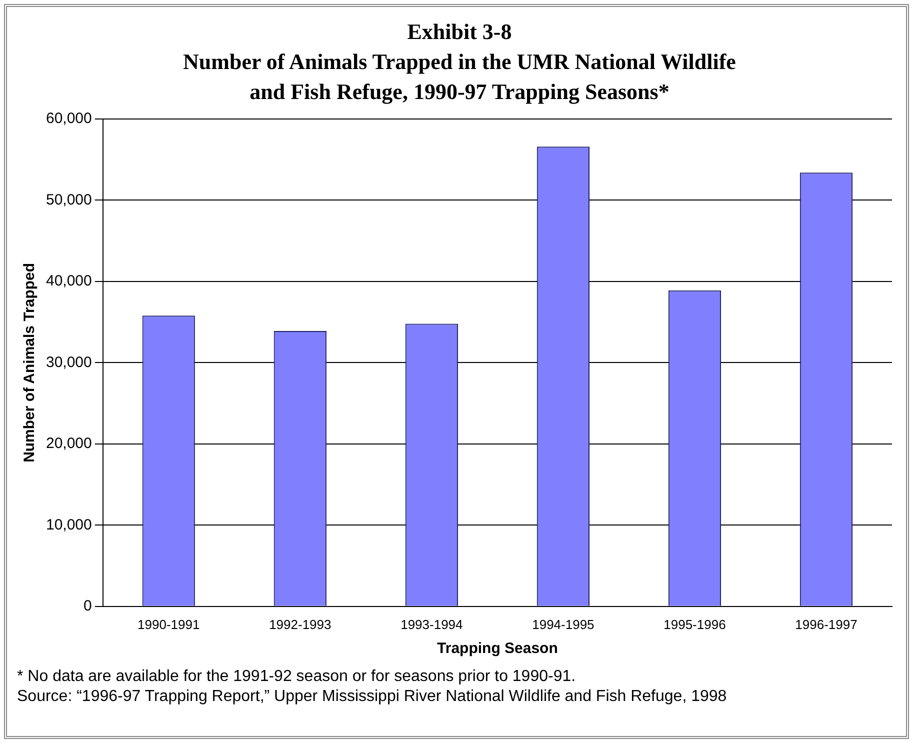 The image size is (919, 747). What do you see at coordinates (169, 624) in the screenshot?
I see `x-tick-label: 1990-1991` at bounding box center [169, 624].